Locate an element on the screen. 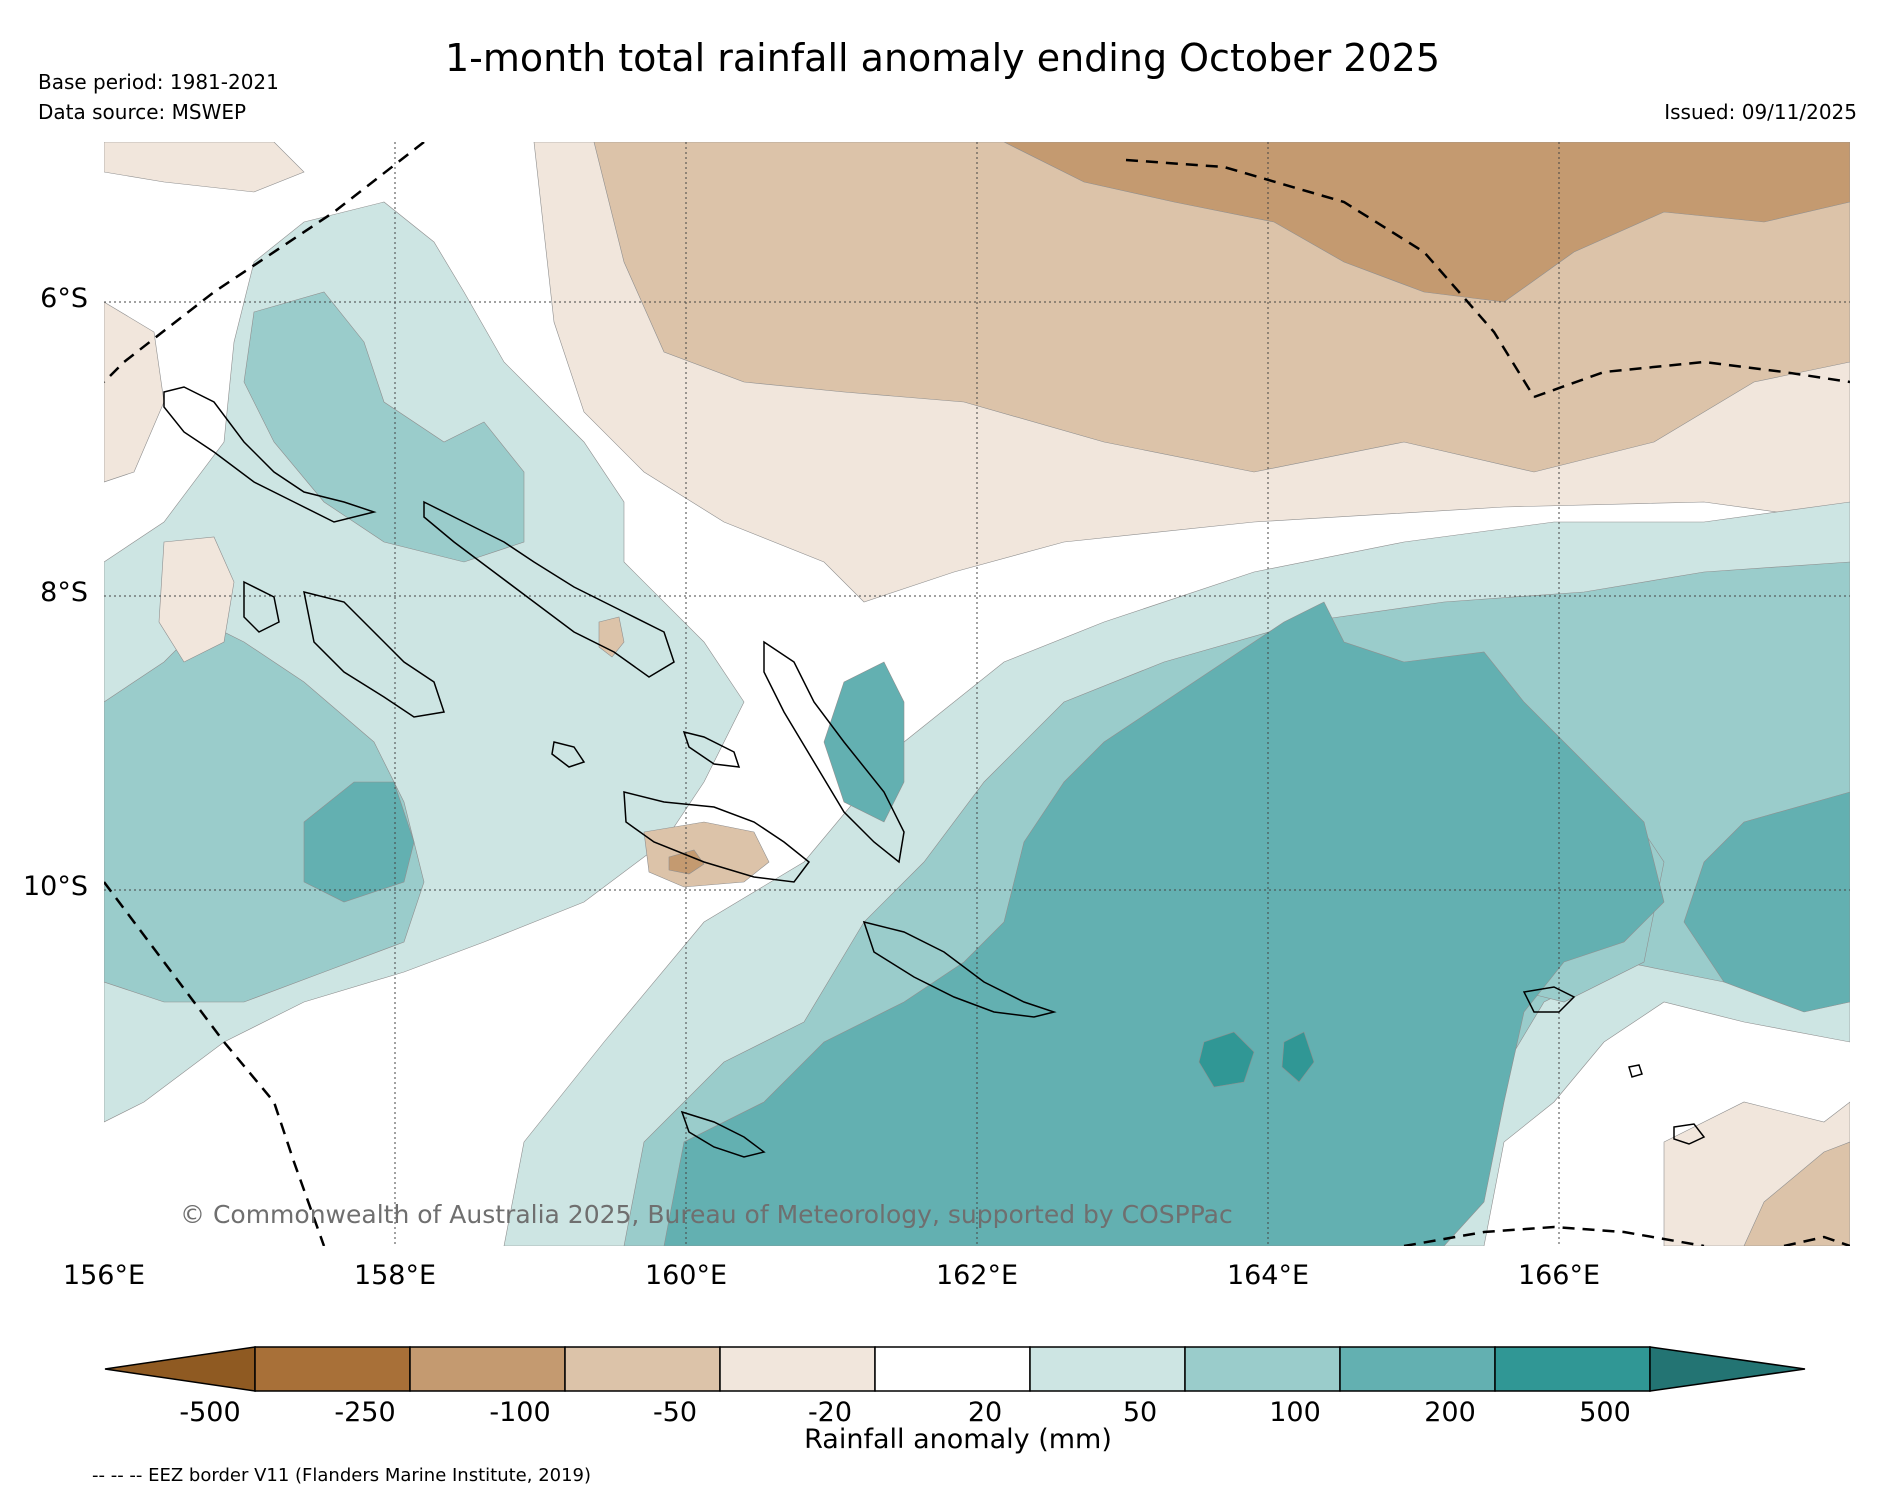  lon-label-156e: 156°E is located at coordinates (104, 1275).